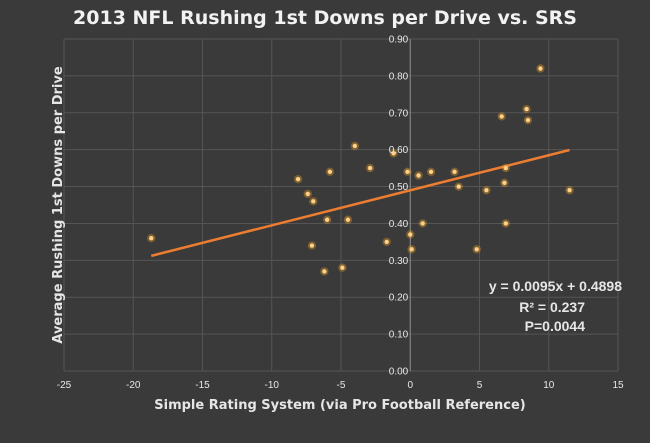 This screenshot has height=443, width=650. Describe the element at coordinates (399, 206) in the screenshot. I see `y-tick-labels: 0.00 0.10 0.20 0.30 0.40 0.50 0.60 0.70 0.80 0.90` at that location.